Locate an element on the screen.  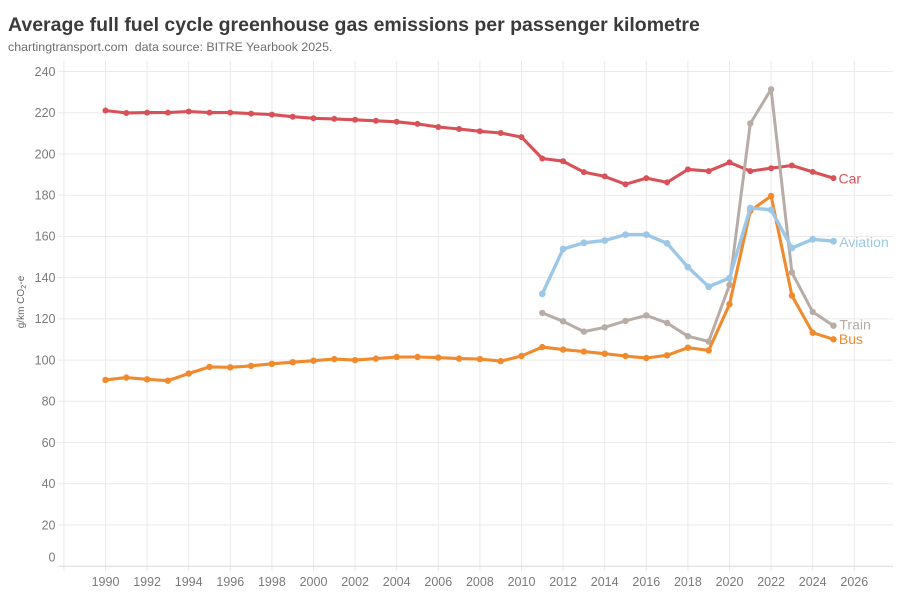
svg-text: 1996 is located at coordinates (230, 582).